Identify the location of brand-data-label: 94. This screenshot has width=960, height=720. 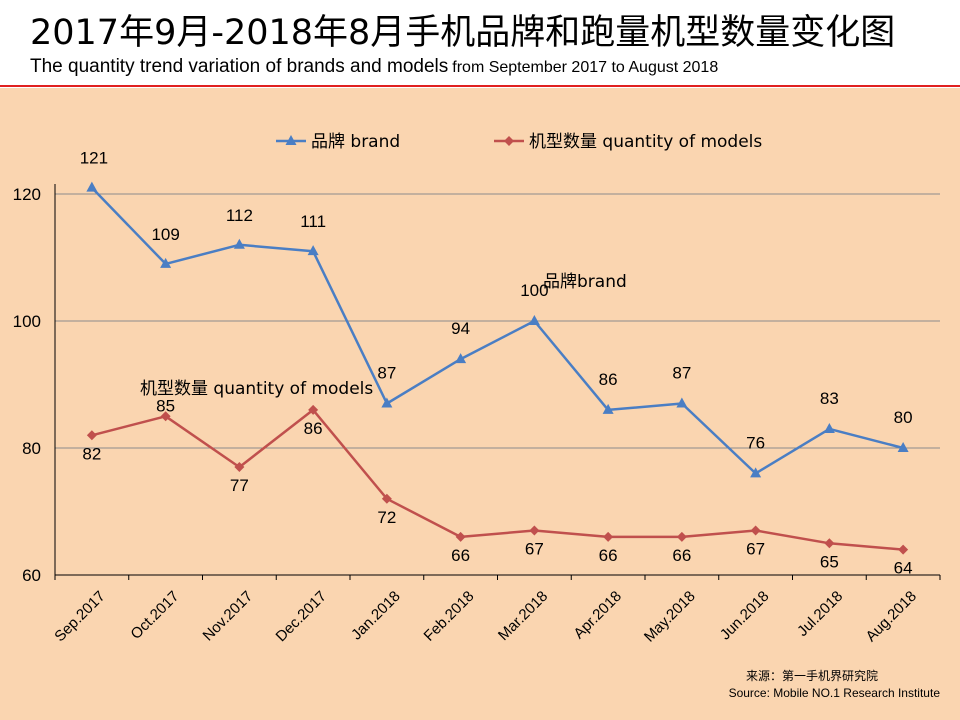
(460, 328).